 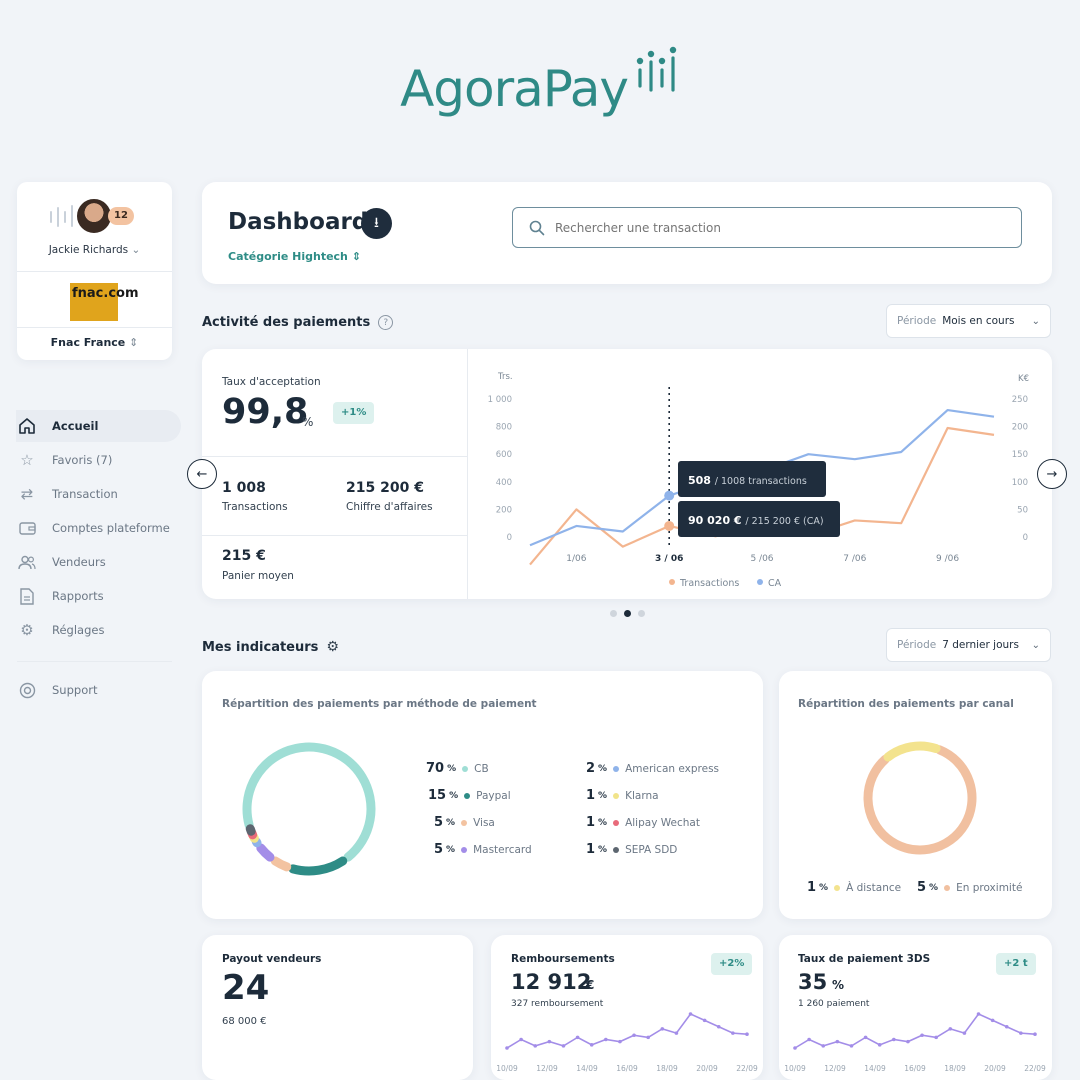 What do you see at coordinates (27, 562) in the screenshot?
I see `users-icon` at bounding box center [27, 562].